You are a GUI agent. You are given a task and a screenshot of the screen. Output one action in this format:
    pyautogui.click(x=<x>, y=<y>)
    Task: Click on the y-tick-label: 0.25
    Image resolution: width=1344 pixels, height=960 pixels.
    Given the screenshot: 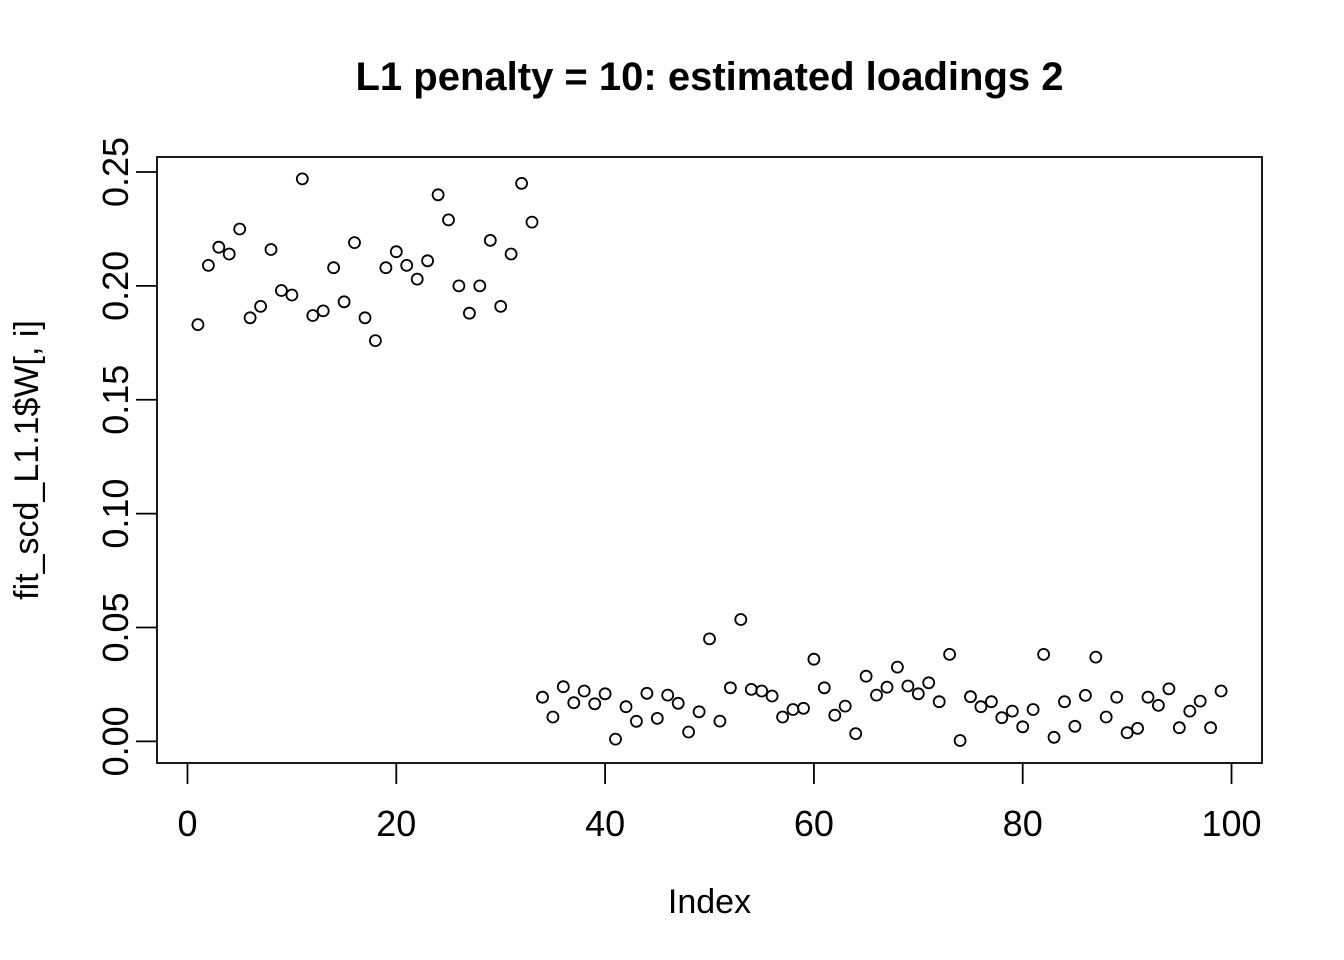 What is the action you would take?
    pyautogui.click(x=115, y=172)
    